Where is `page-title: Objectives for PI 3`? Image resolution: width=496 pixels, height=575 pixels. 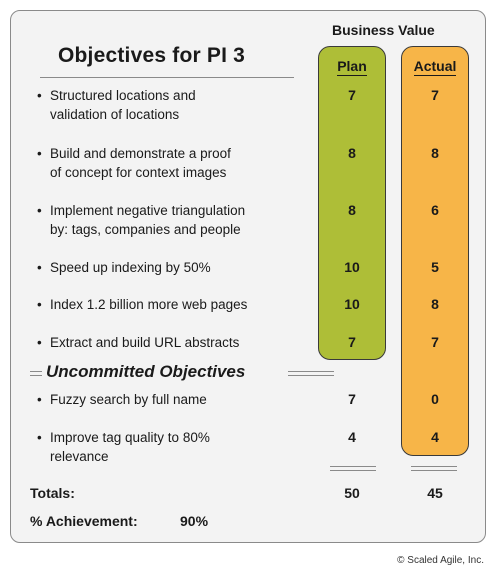
page-title: Objectives for PI 3 is located at coordinates (152, 55).